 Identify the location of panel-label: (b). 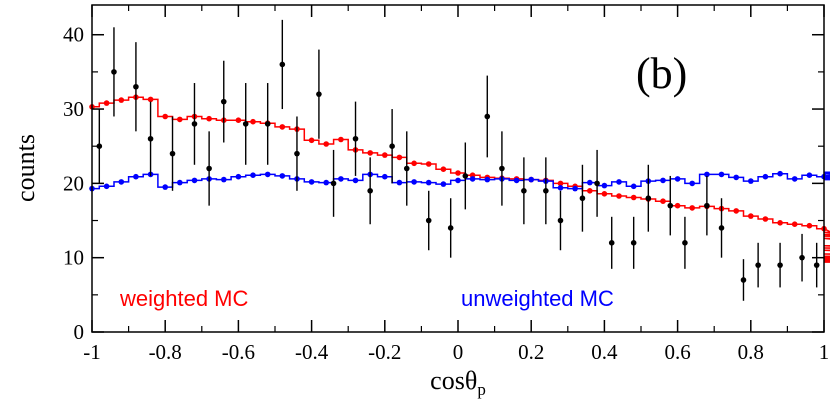
(661, 73).